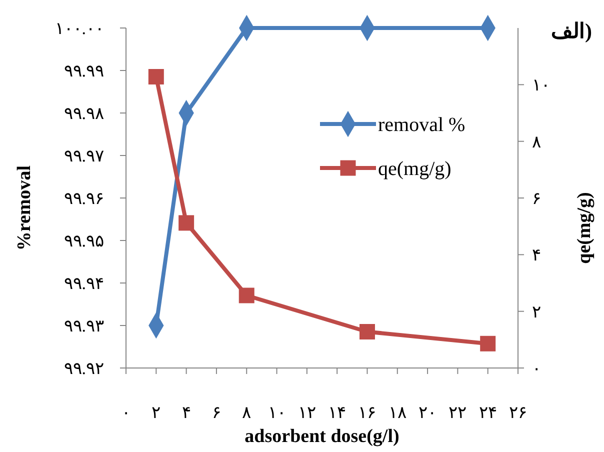 The width and height of the screenshot is (604, 452). Describe the element at coordinates (84, 241) in the screenshot. I see `y-tick-label: ۹۹.۹۵` at that location.